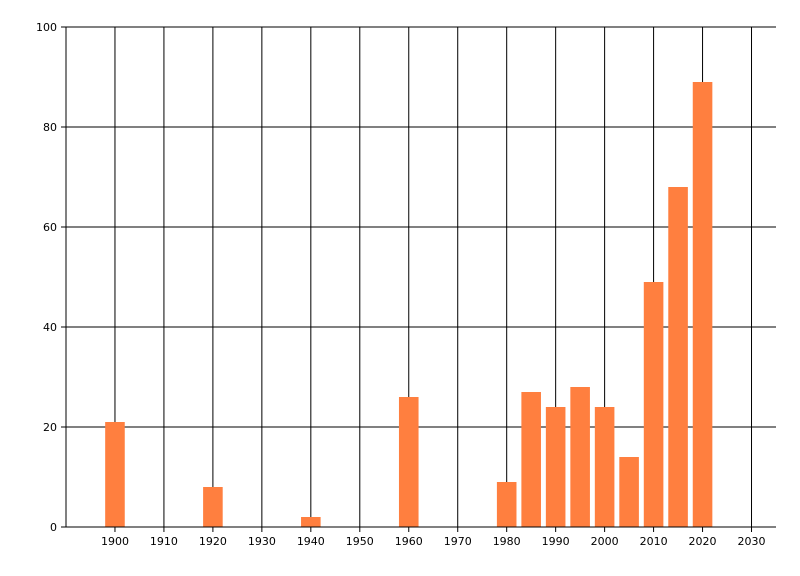 The image size is (800, 576). What do you see at coordinates (50, 327) in the screenshot?
I see `y-tick-label: 40` at bounding box center [50, 327].